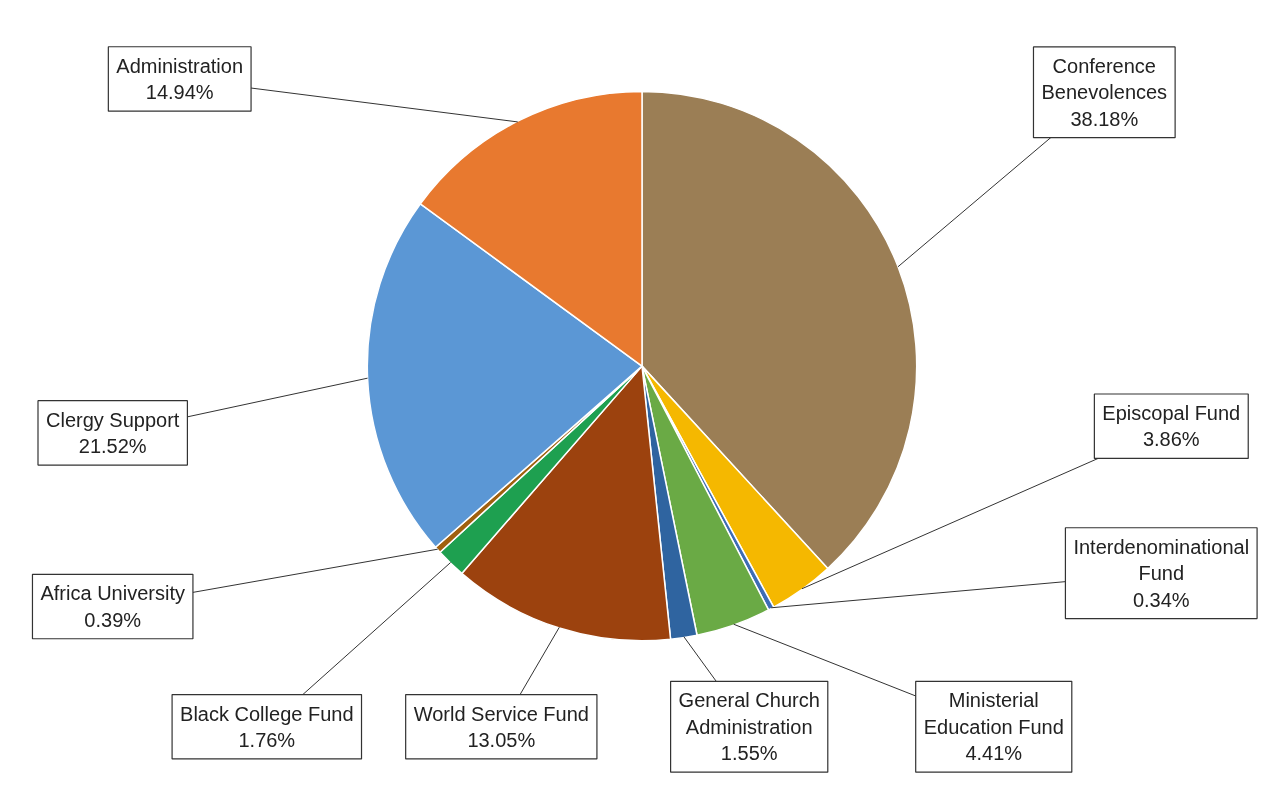  Describe the element at coordinates (1171, 413) in the screenshot. I see `slice-label: Episcopal Fund` at that location.